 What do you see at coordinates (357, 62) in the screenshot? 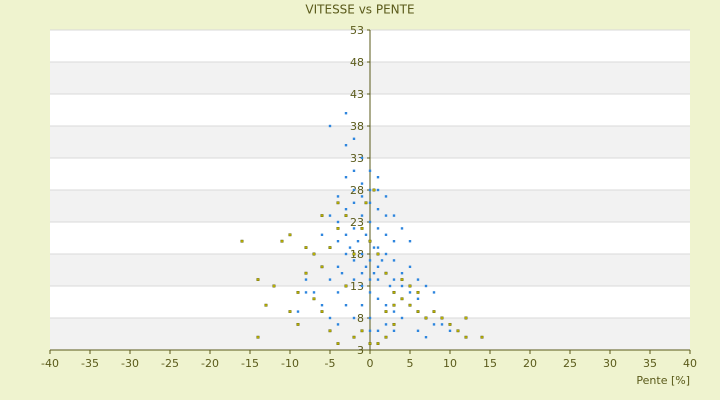
I see `y-tick-label: 48` at bounding box center [357, 62].